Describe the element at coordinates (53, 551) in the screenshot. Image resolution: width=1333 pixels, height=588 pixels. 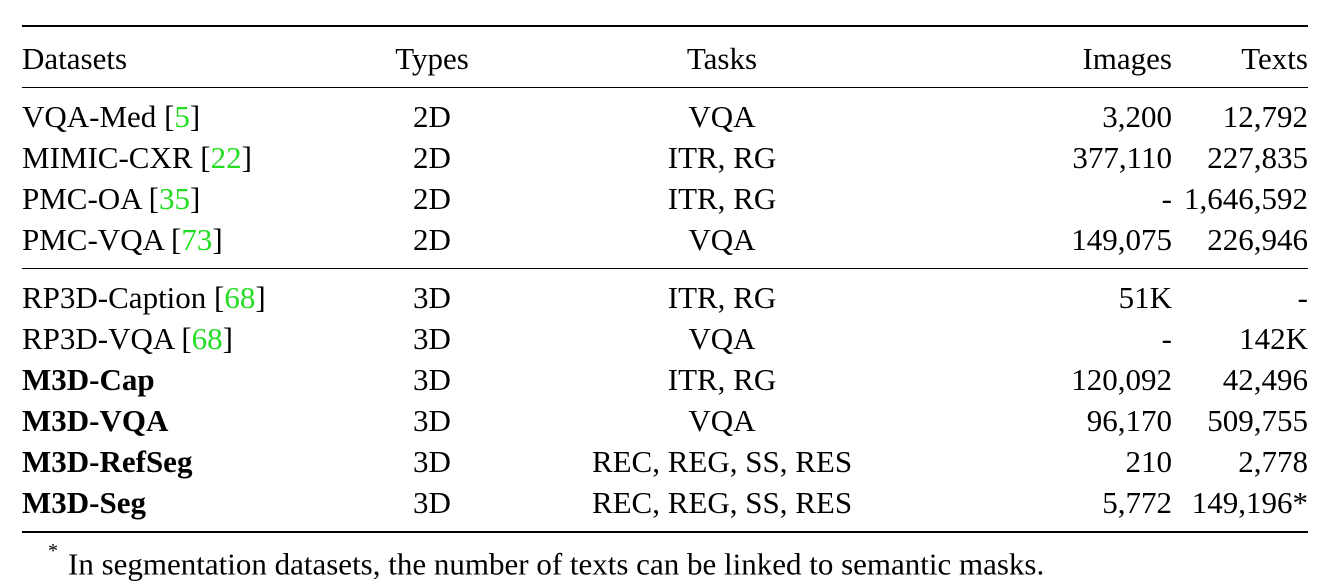
I see `footnote-marker: *` at that location.